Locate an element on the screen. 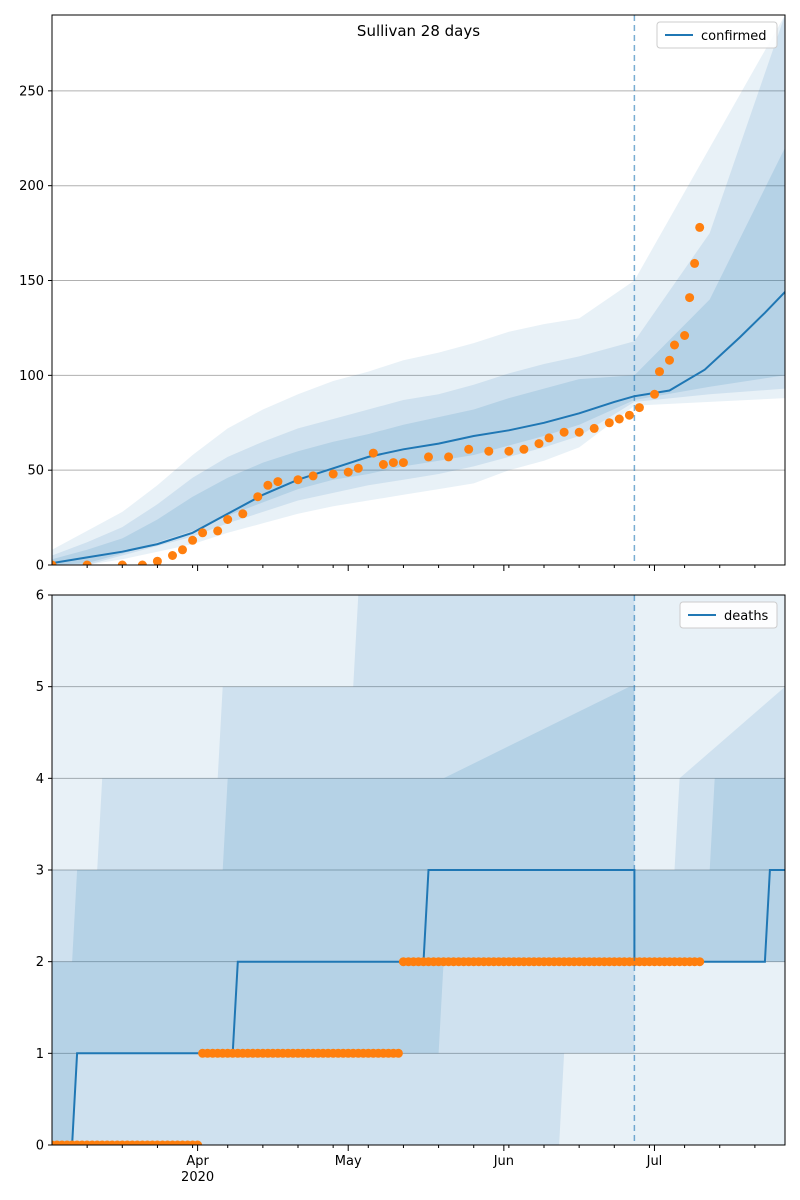 The height and width of the screenshot is (1200, 800). chart-title: Sullivan 28 days is located at coordinates (418, 31).